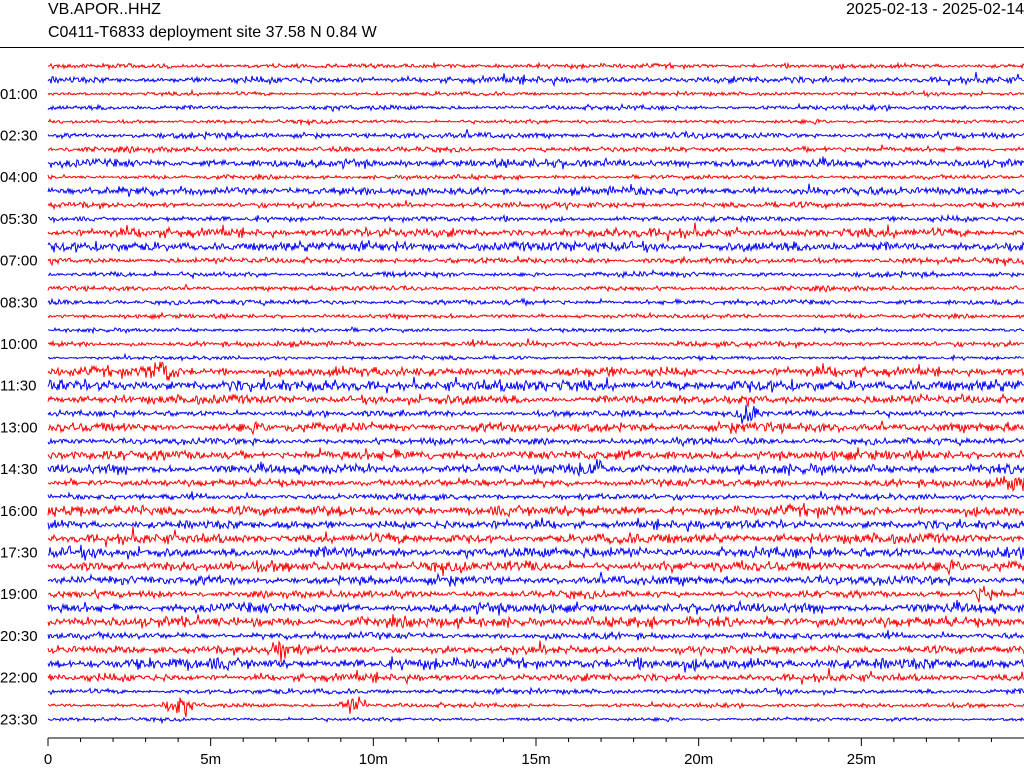 The height and width of the screenshot is (768, 1024). Describe the element at coordinates (19, 469) in the screenshot. I see `time-label: 14:30` at that location.